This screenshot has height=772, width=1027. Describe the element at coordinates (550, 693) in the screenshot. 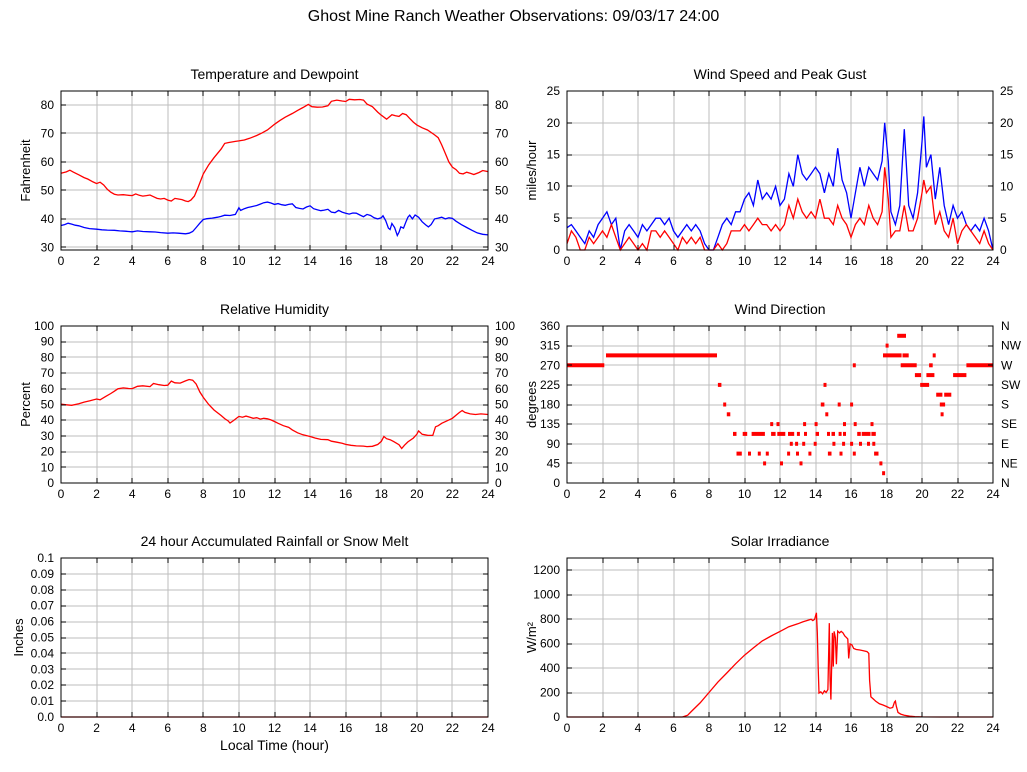

I see `y-tick-label: 200` at that location.